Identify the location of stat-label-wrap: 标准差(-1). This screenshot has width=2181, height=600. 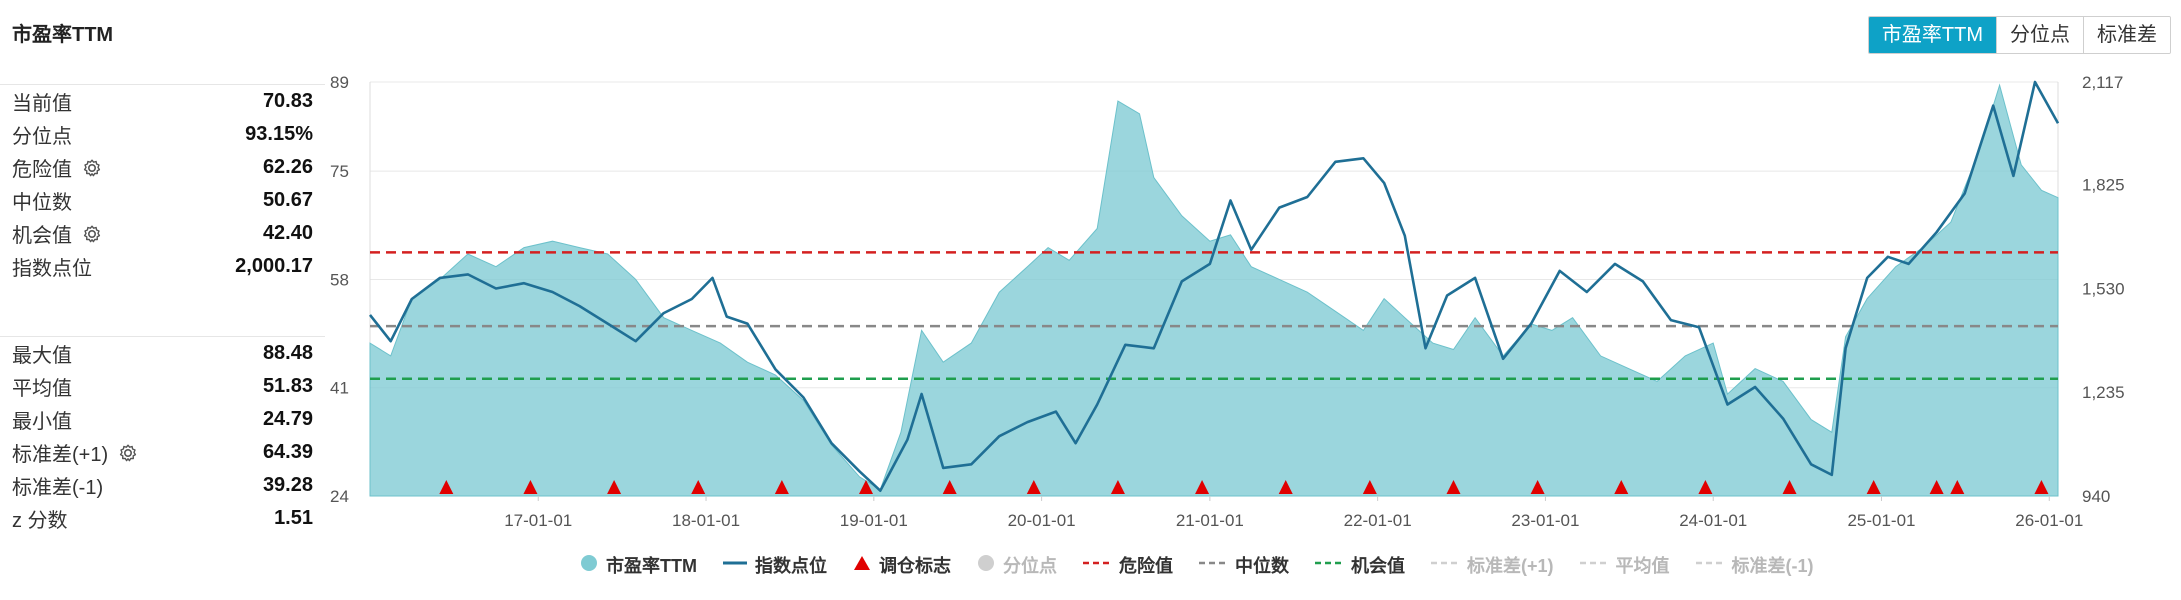
(57, 485).